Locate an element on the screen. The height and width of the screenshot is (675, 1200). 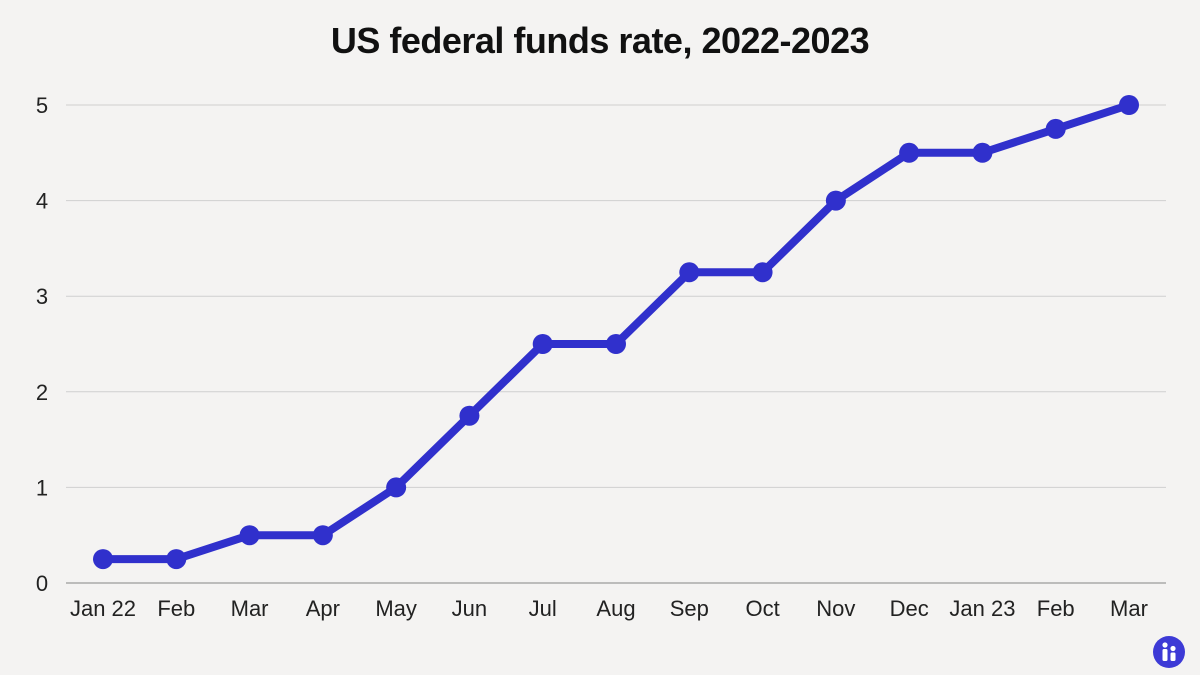
y-tick-label: 3 is located at coordinates (42, 296).